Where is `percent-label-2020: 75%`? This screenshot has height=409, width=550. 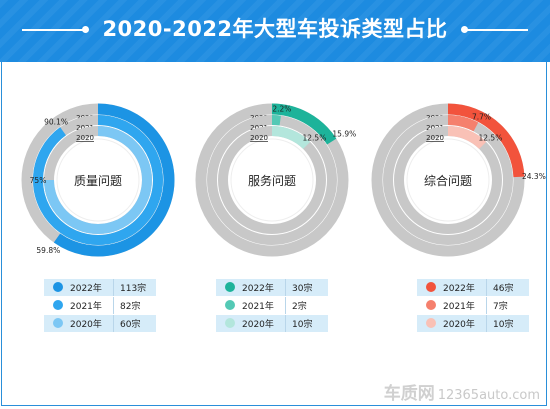 percent-label-2020: 75% is located at coordinates (38, 180).